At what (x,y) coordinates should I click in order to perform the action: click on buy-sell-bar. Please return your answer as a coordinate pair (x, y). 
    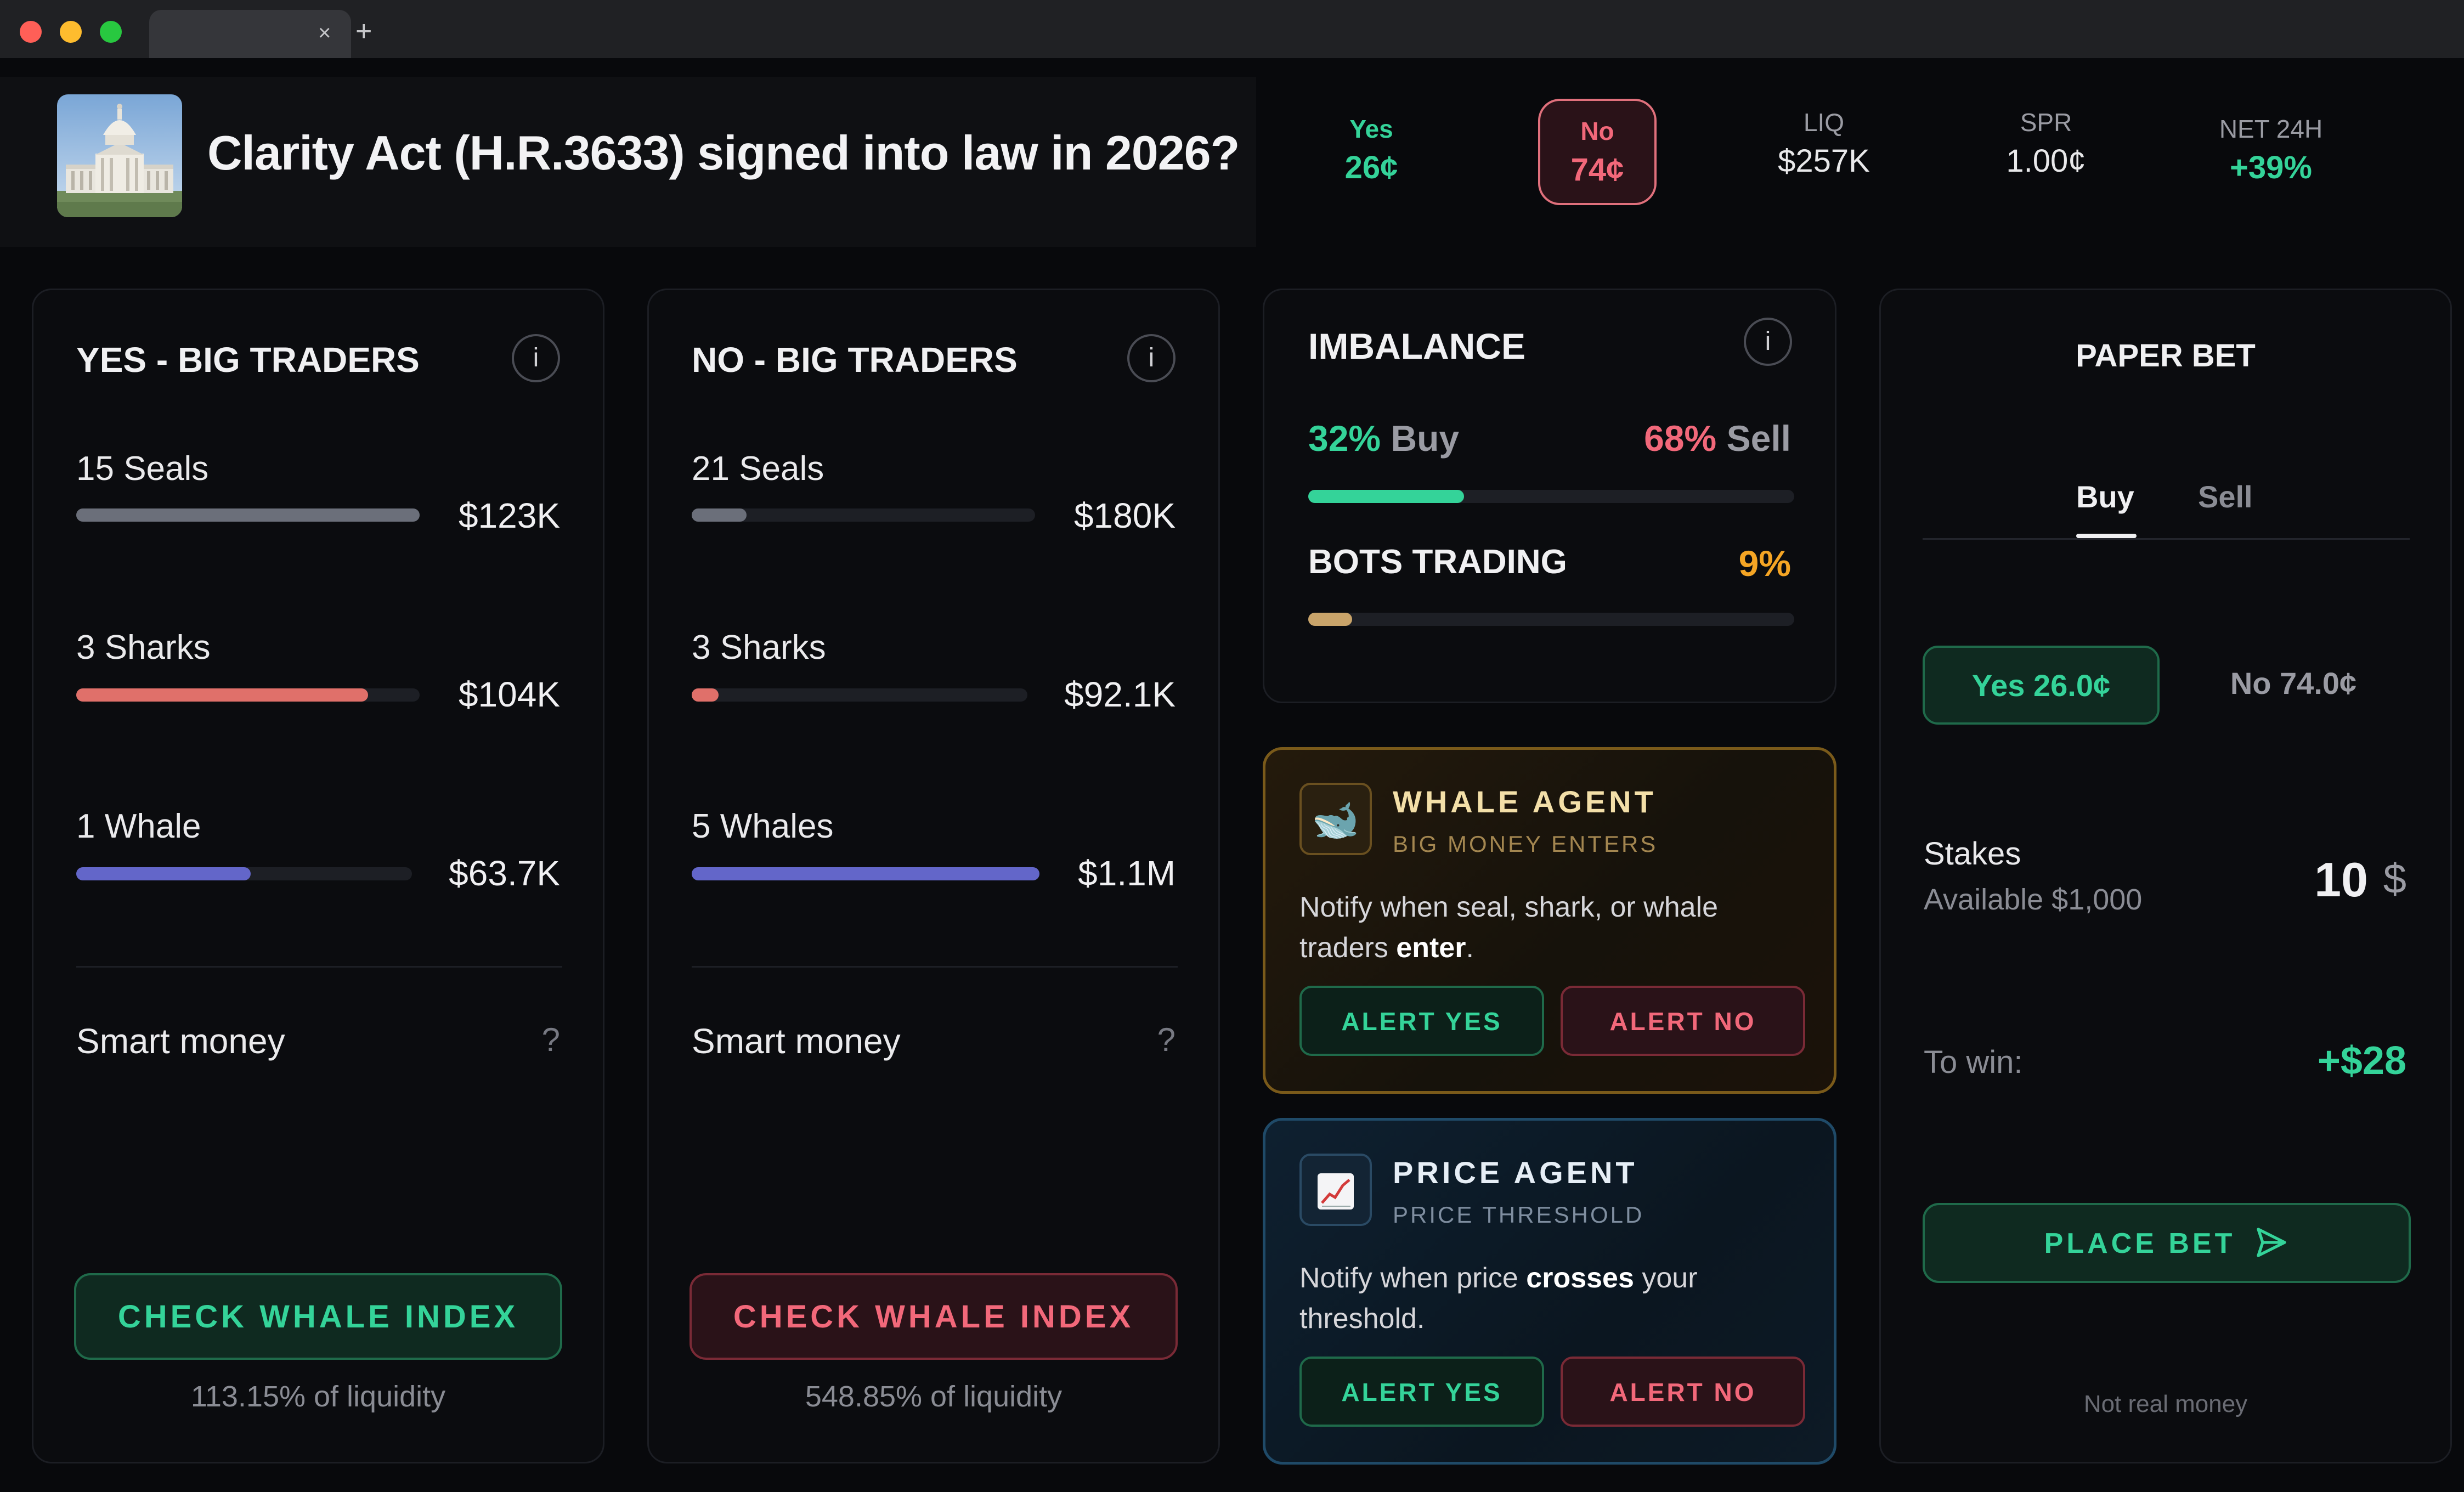
    Looking at the image, I should click on (1551, 497).